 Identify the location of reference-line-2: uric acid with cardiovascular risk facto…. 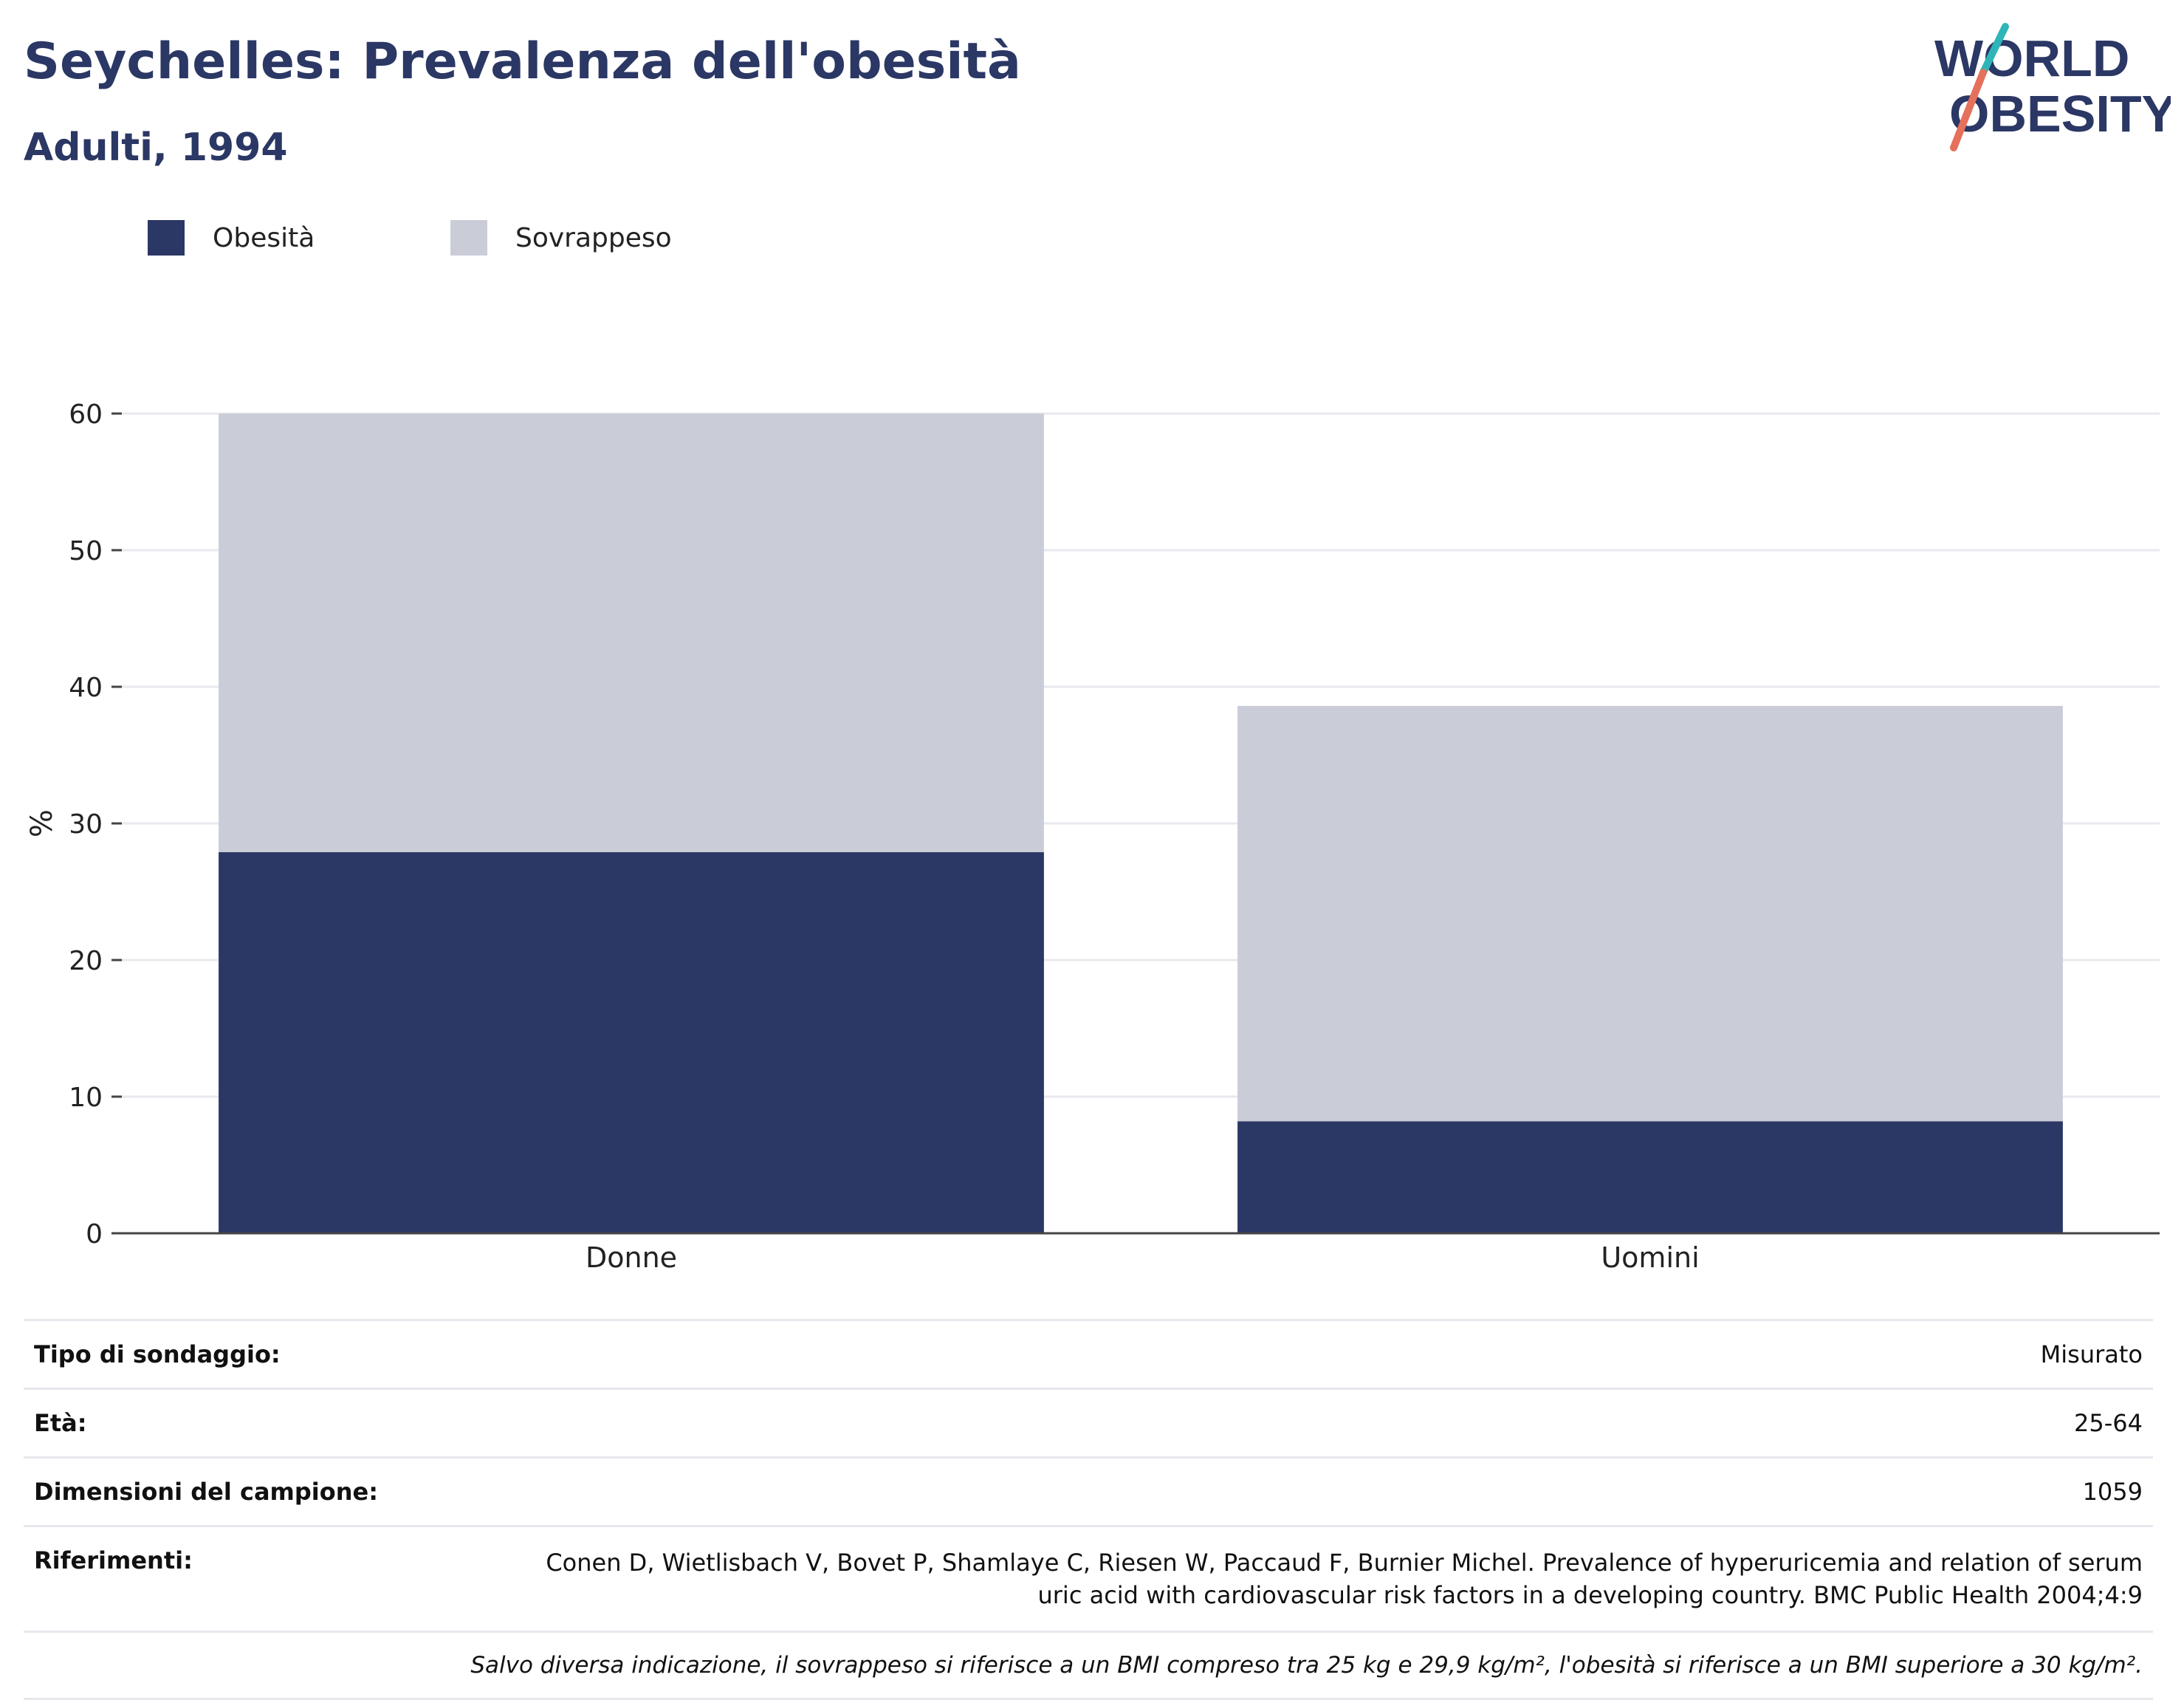
(1590, 1595).